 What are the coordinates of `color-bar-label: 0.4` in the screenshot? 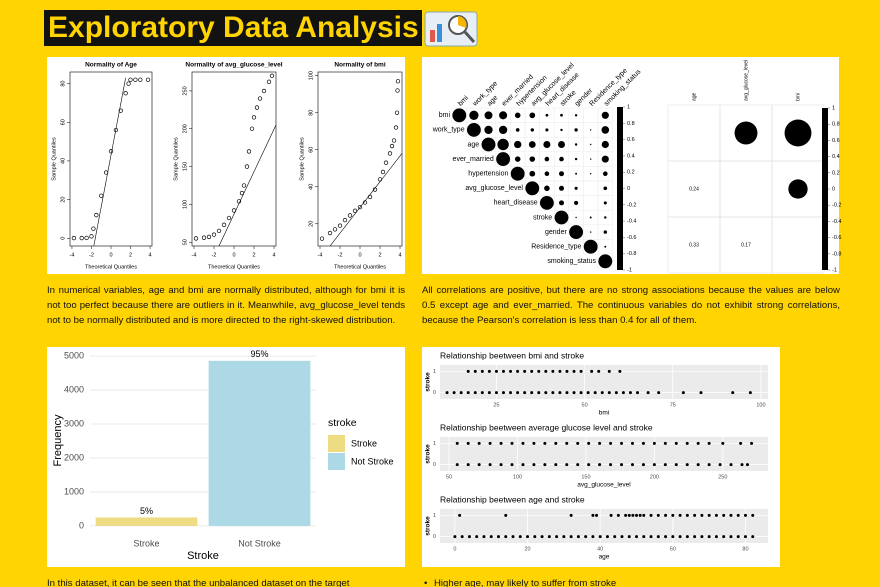 It's located at (631, 156).